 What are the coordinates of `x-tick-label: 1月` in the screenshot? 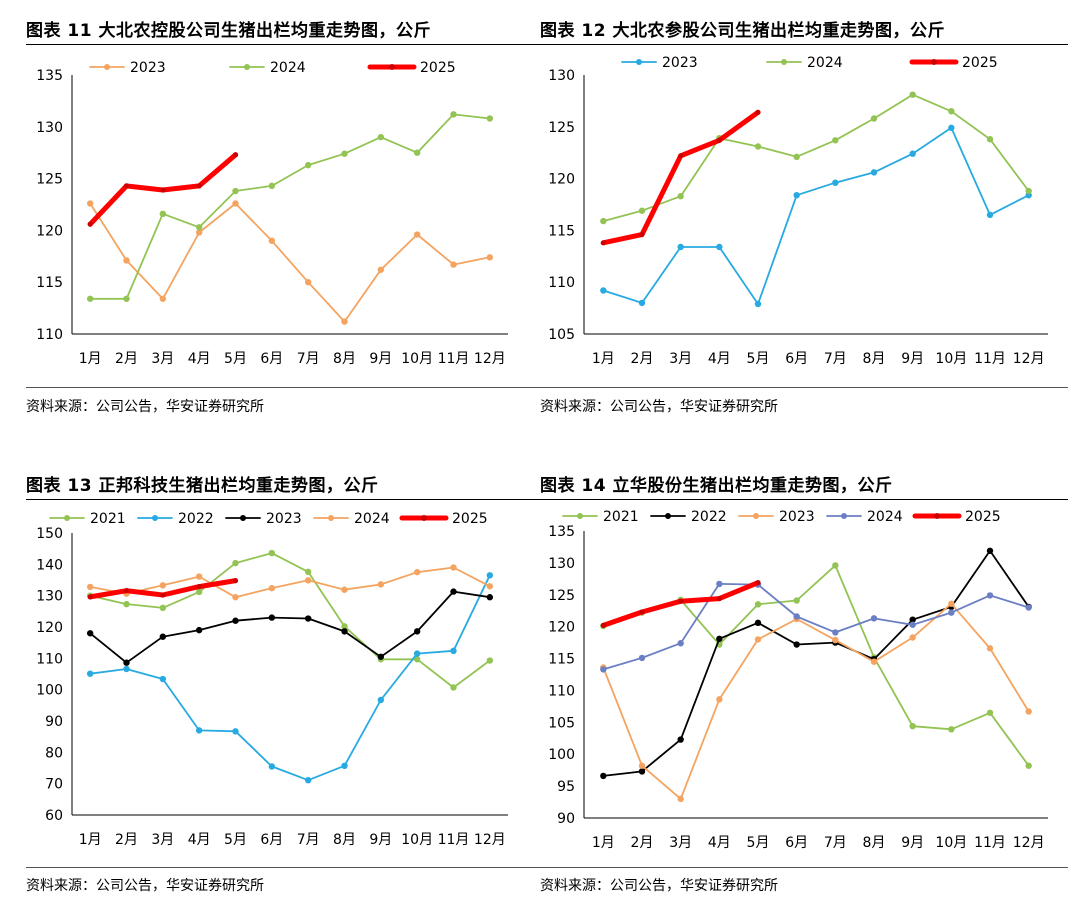 It's located at (603, 359).